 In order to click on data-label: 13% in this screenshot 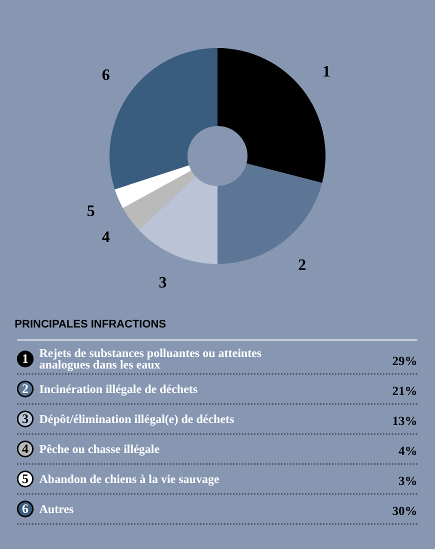, I will do `click(405, 421)`.